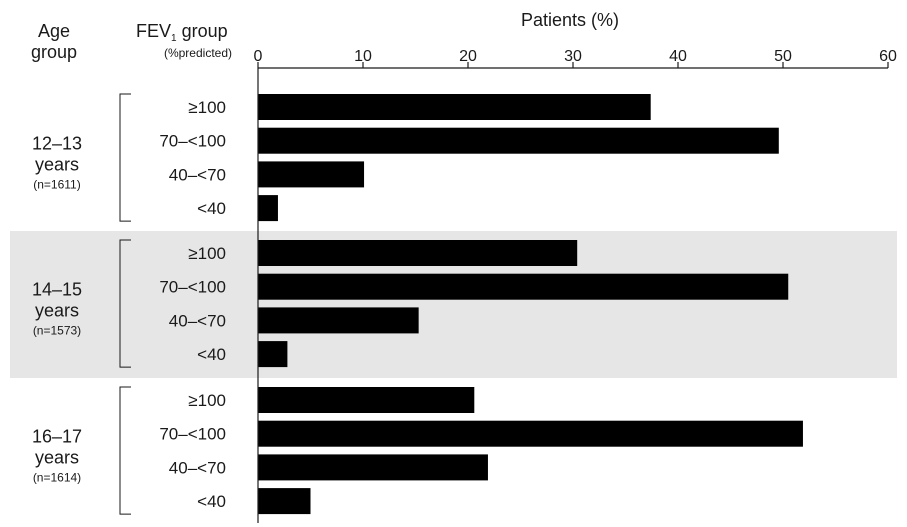 The height and width of the screenshot is (527, 907). I want to click on x-tick-label: 40, so click(678, 56).